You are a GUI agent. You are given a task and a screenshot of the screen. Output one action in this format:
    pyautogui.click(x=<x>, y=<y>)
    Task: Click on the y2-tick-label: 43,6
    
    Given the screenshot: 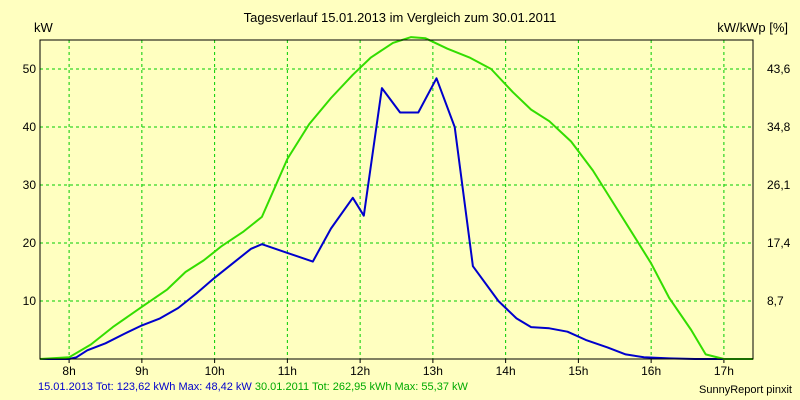 What is the action you would take?
    pyautogui.click(x=779, y=69)
    